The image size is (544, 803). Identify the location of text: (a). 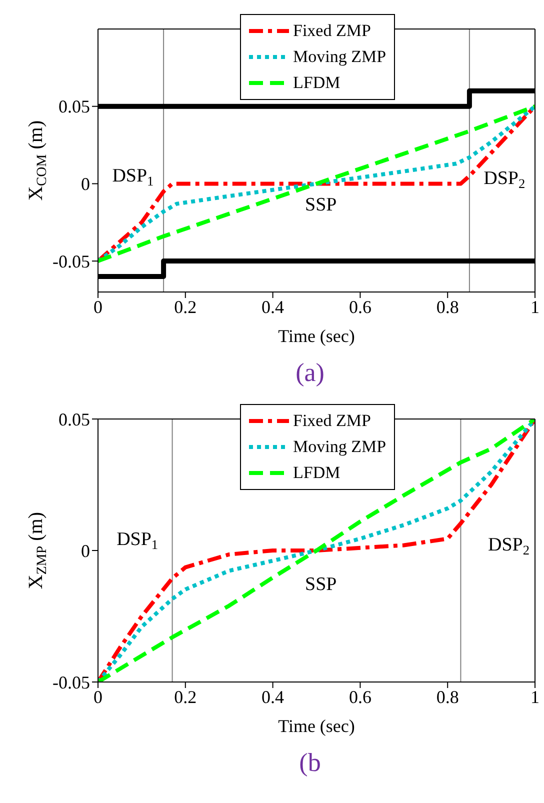
(310, 373).